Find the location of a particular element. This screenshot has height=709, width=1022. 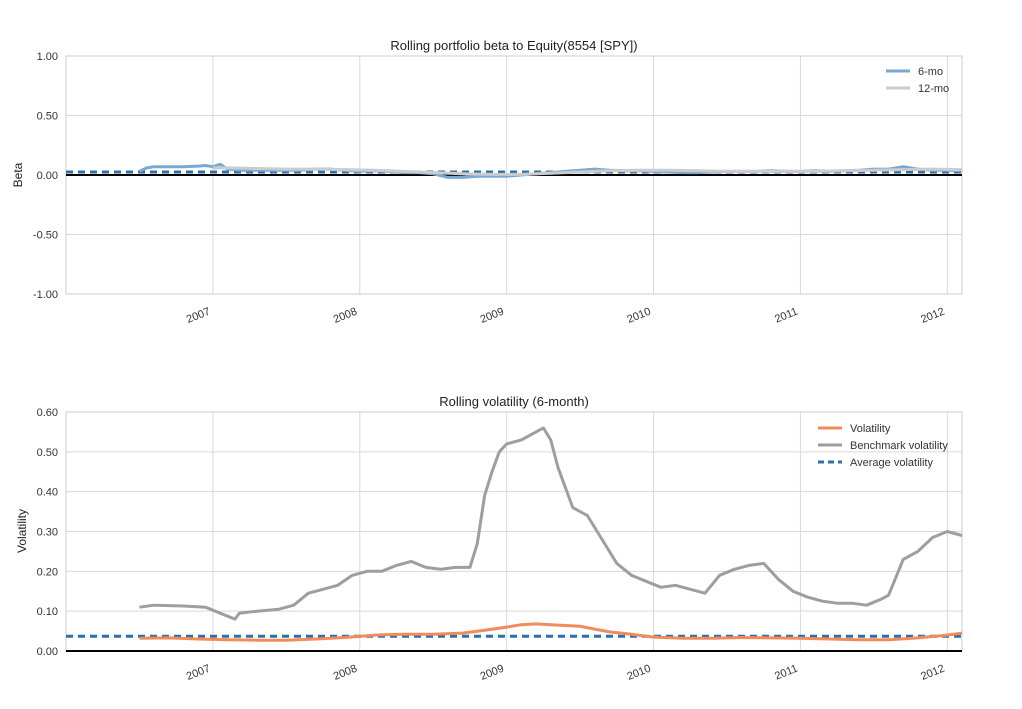

volatility-chart-ytick-label: 0.20 is located at coordinates (47, 572).